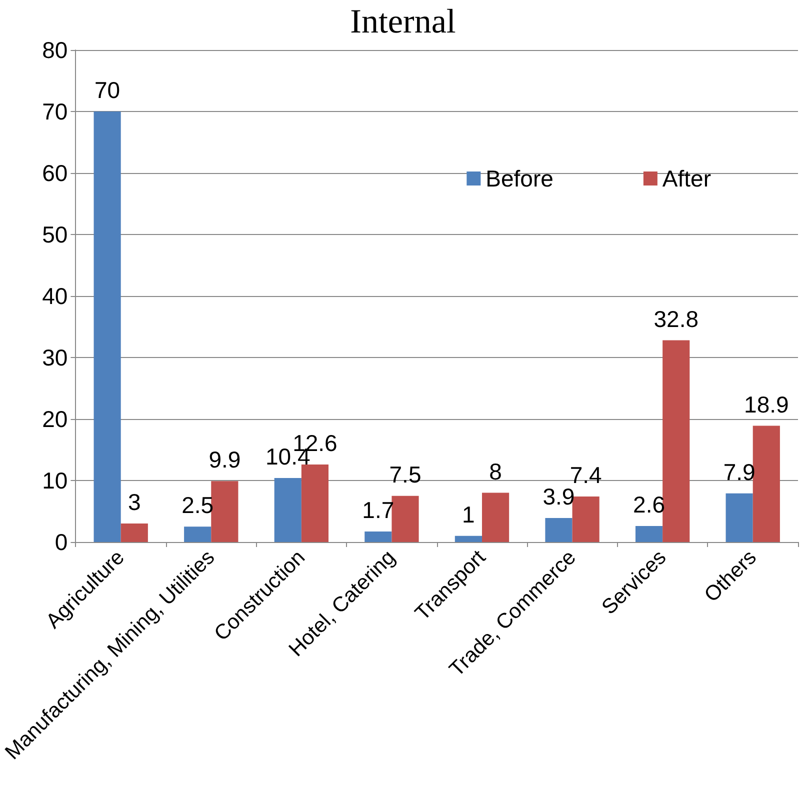  Describe the element at coordinates (55, 296) in the screenshot. I see `y-tick-label: 40` at that location.